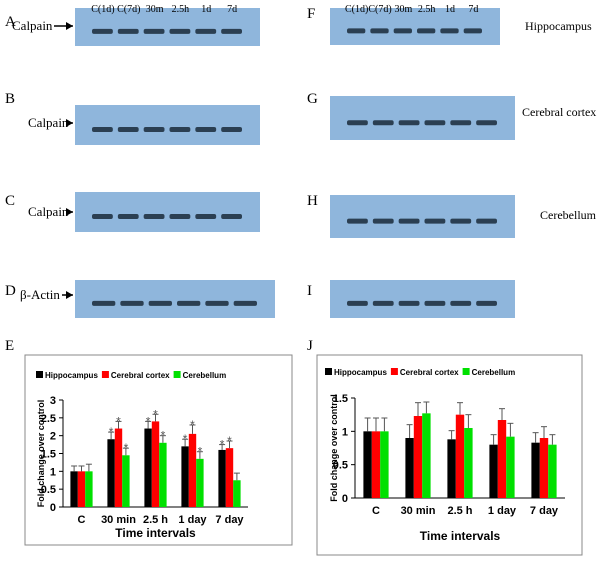 The width and height of the screenshot is (600, 566). I want to click on region-label: Cerebral cortex, so click(559, 112).